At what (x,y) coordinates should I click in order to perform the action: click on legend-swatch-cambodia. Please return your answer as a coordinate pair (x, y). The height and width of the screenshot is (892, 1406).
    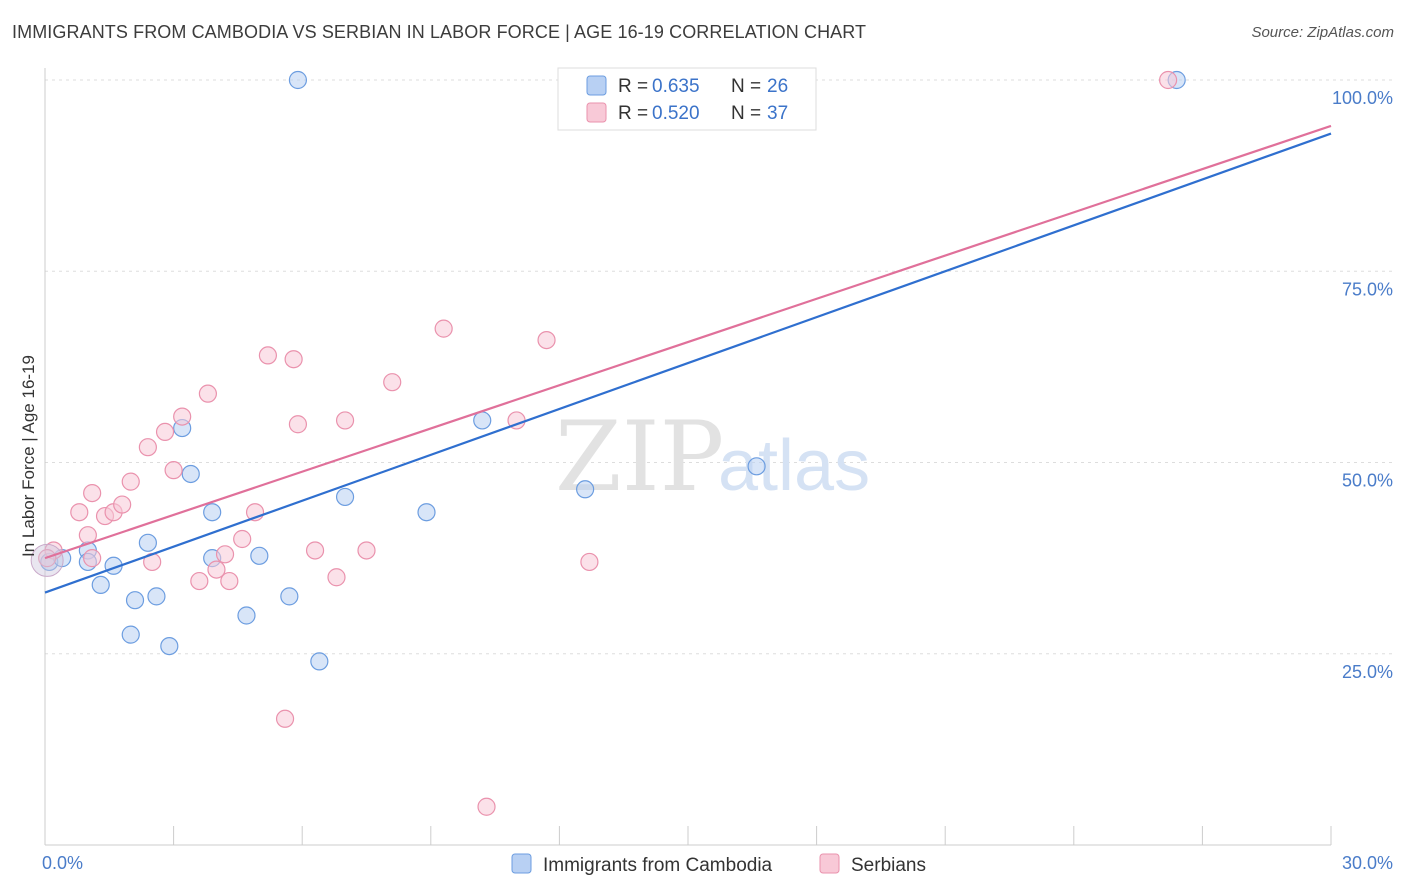
    Looking at the image, I should click on (596, 85).